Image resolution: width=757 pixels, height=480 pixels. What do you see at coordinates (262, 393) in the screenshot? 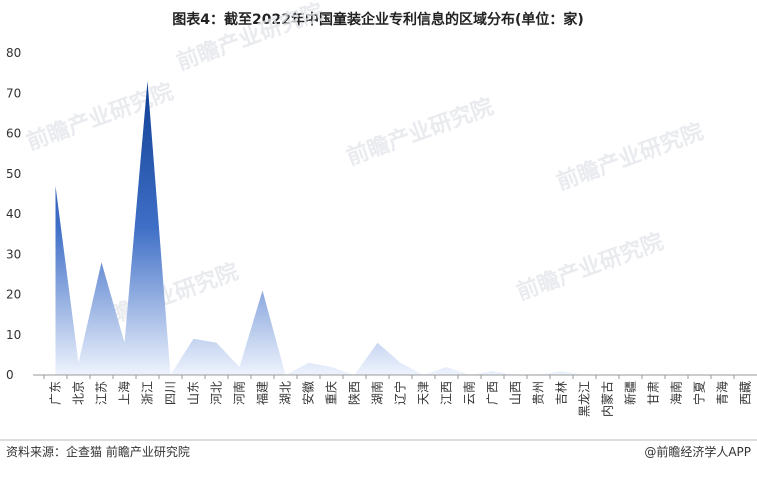
I see `x-tick-label: 福建` at bounding box center [262, 393].